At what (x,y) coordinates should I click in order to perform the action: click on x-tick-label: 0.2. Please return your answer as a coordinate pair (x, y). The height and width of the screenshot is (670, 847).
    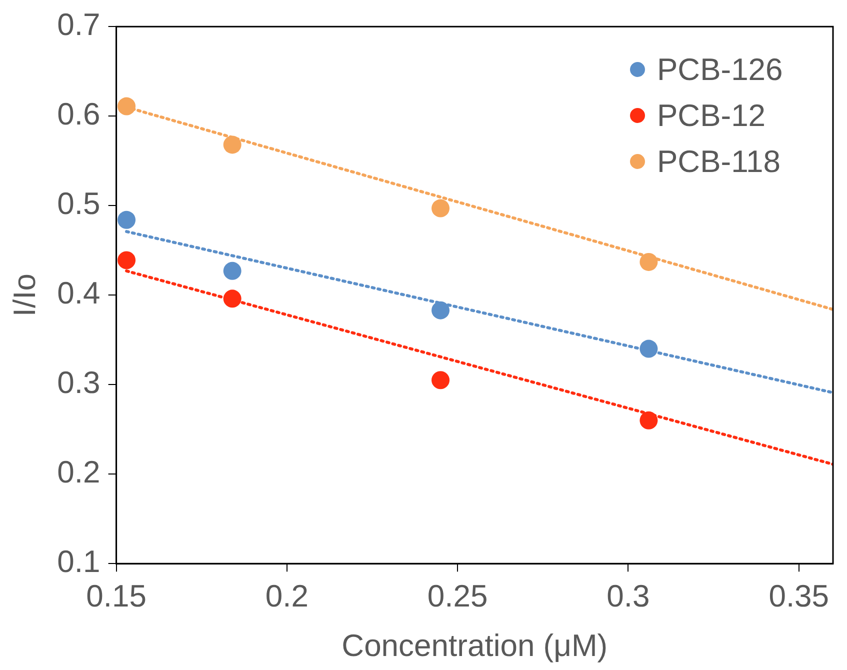
    Looking at the image, I should click on (286, 596).